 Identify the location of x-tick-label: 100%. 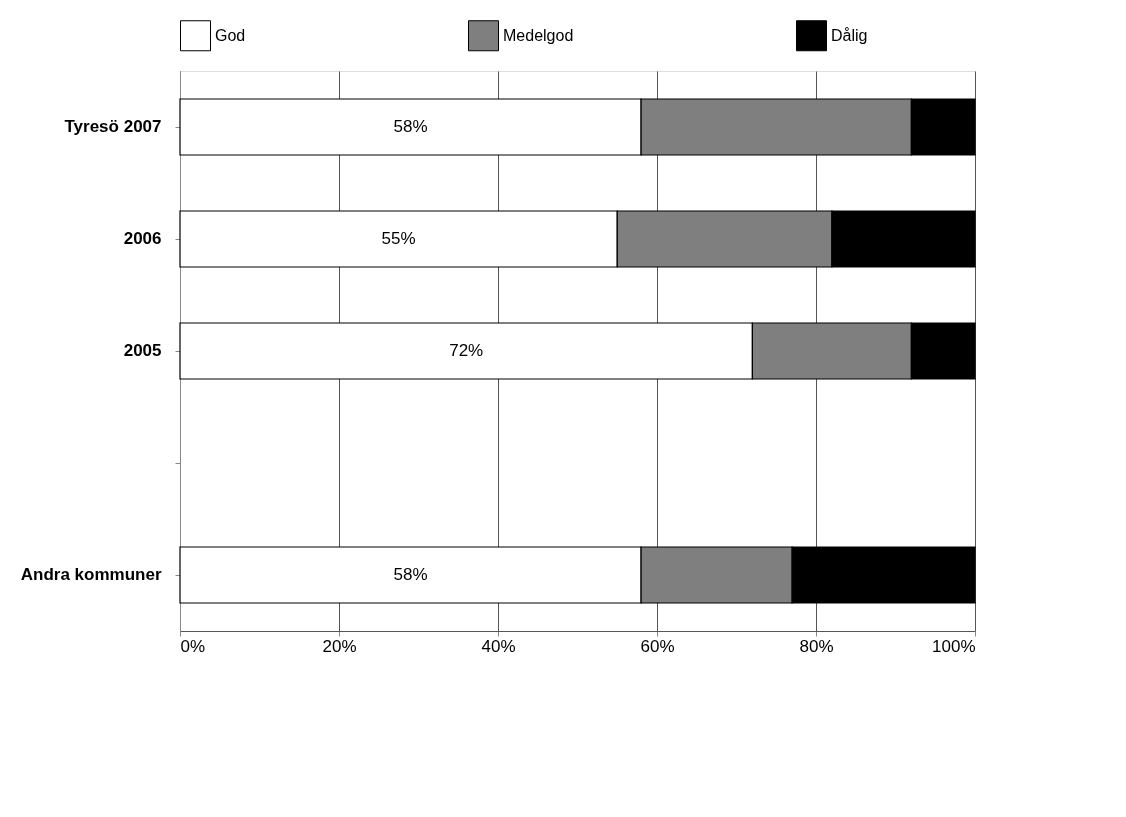
(954, 646).